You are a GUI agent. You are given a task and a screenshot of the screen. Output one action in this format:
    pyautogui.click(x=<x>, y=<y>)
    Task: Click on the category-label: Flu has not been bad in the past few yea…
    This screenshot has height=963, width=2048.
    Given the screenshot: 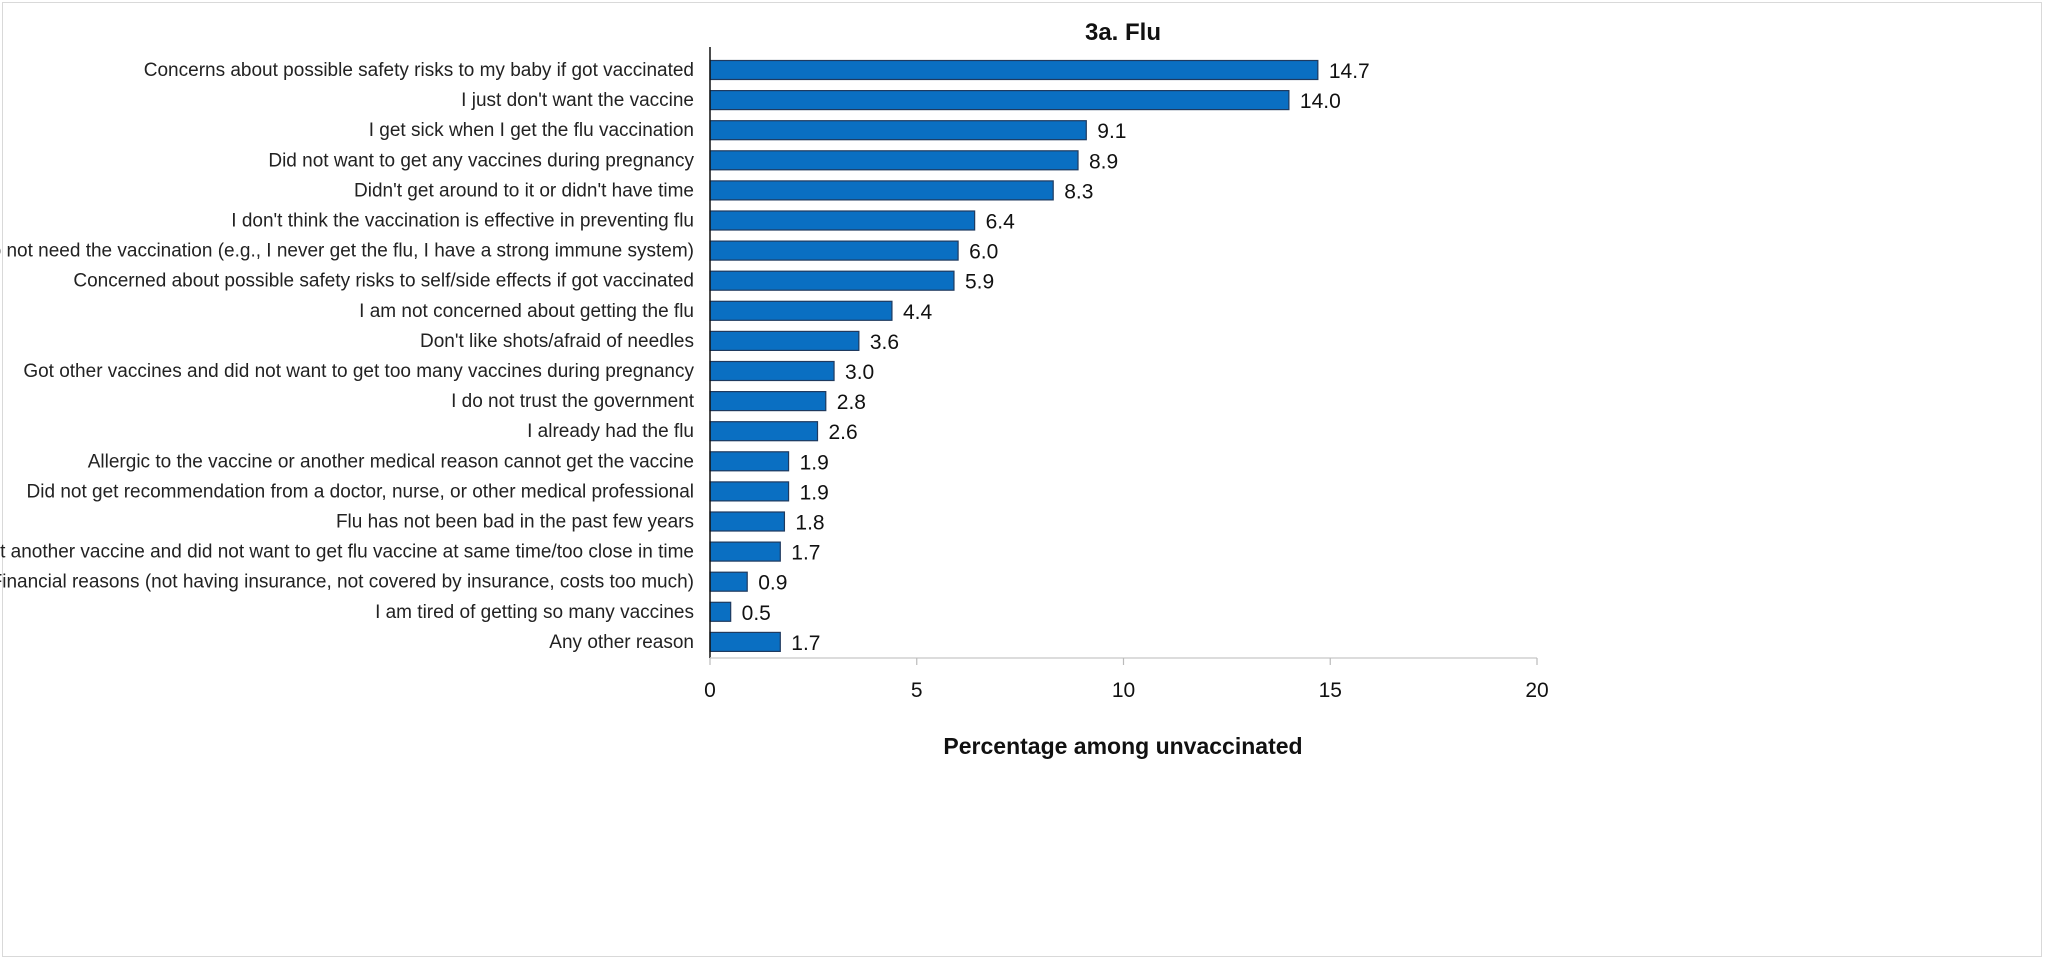 What is the action you would take?
    pyautogui.click(x=515, y=522)
    